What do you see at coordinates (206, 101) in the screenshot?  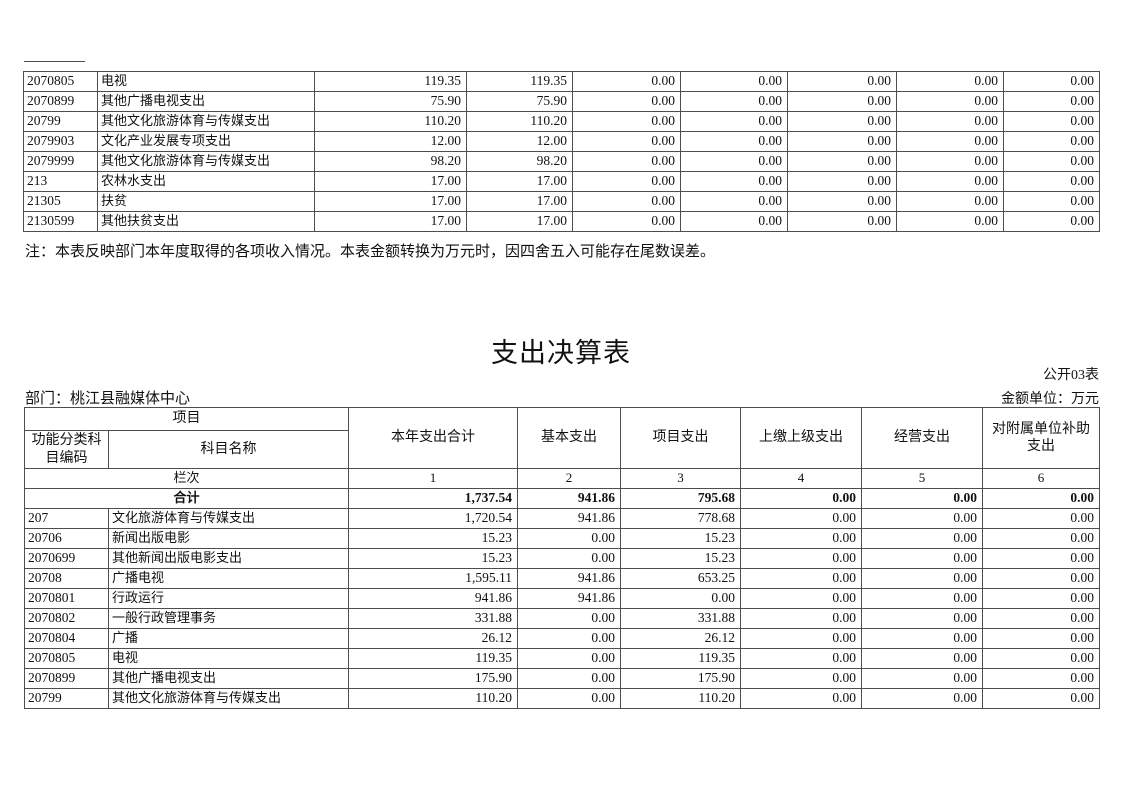 I see `subject-name-cell: 其他广播电视支出` at bounding box center [206, 101].